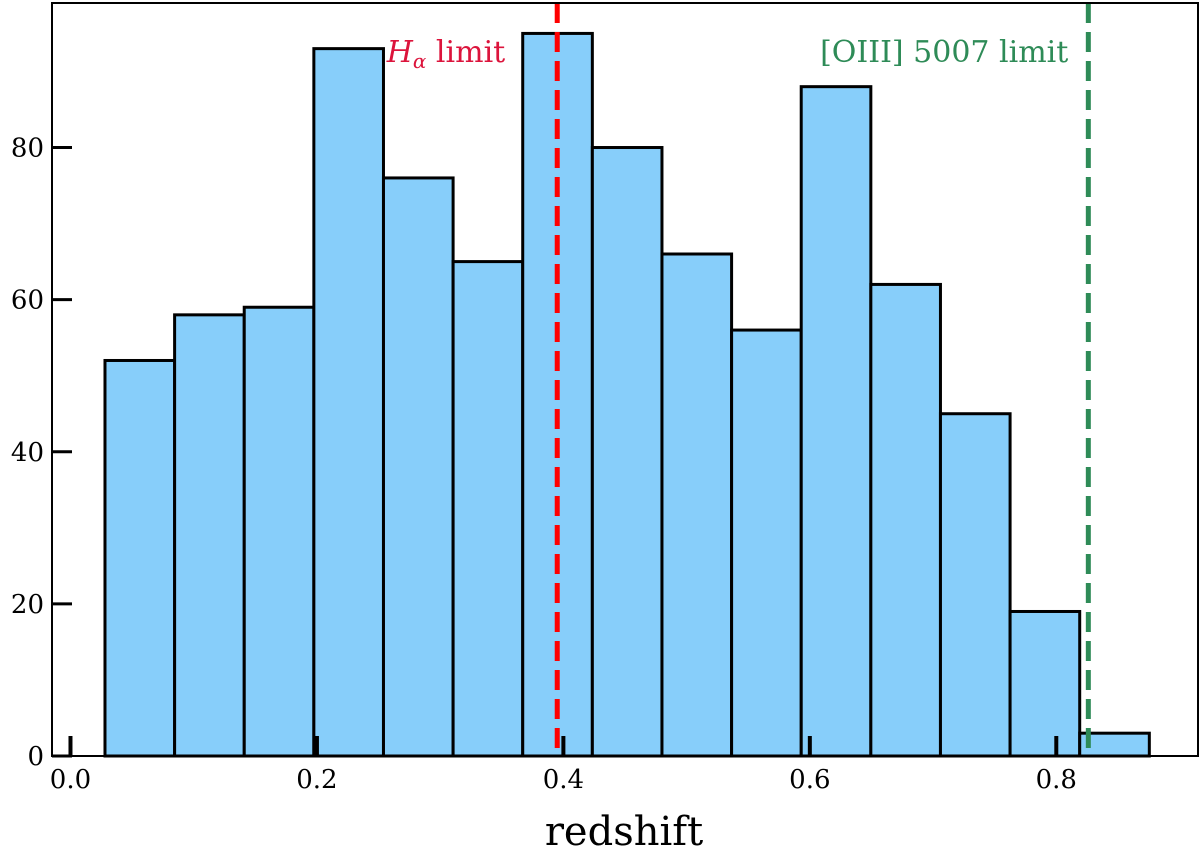  Describe the element at coordinates (563, 780) in the screenshot. I see `x-tick-label: 0.4` at that location.